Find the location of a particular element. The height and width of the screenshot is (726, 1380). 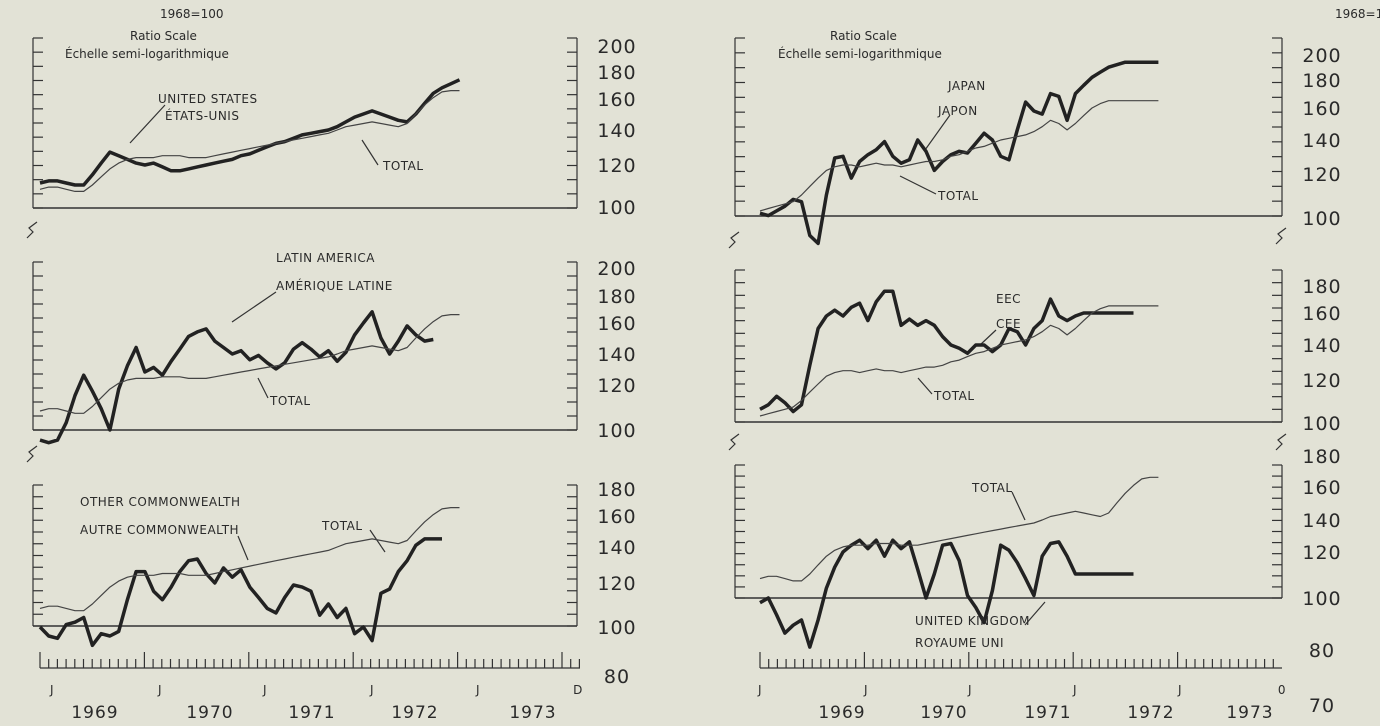

japan-label-fr: JAPON is located at coordinates (957, 111).